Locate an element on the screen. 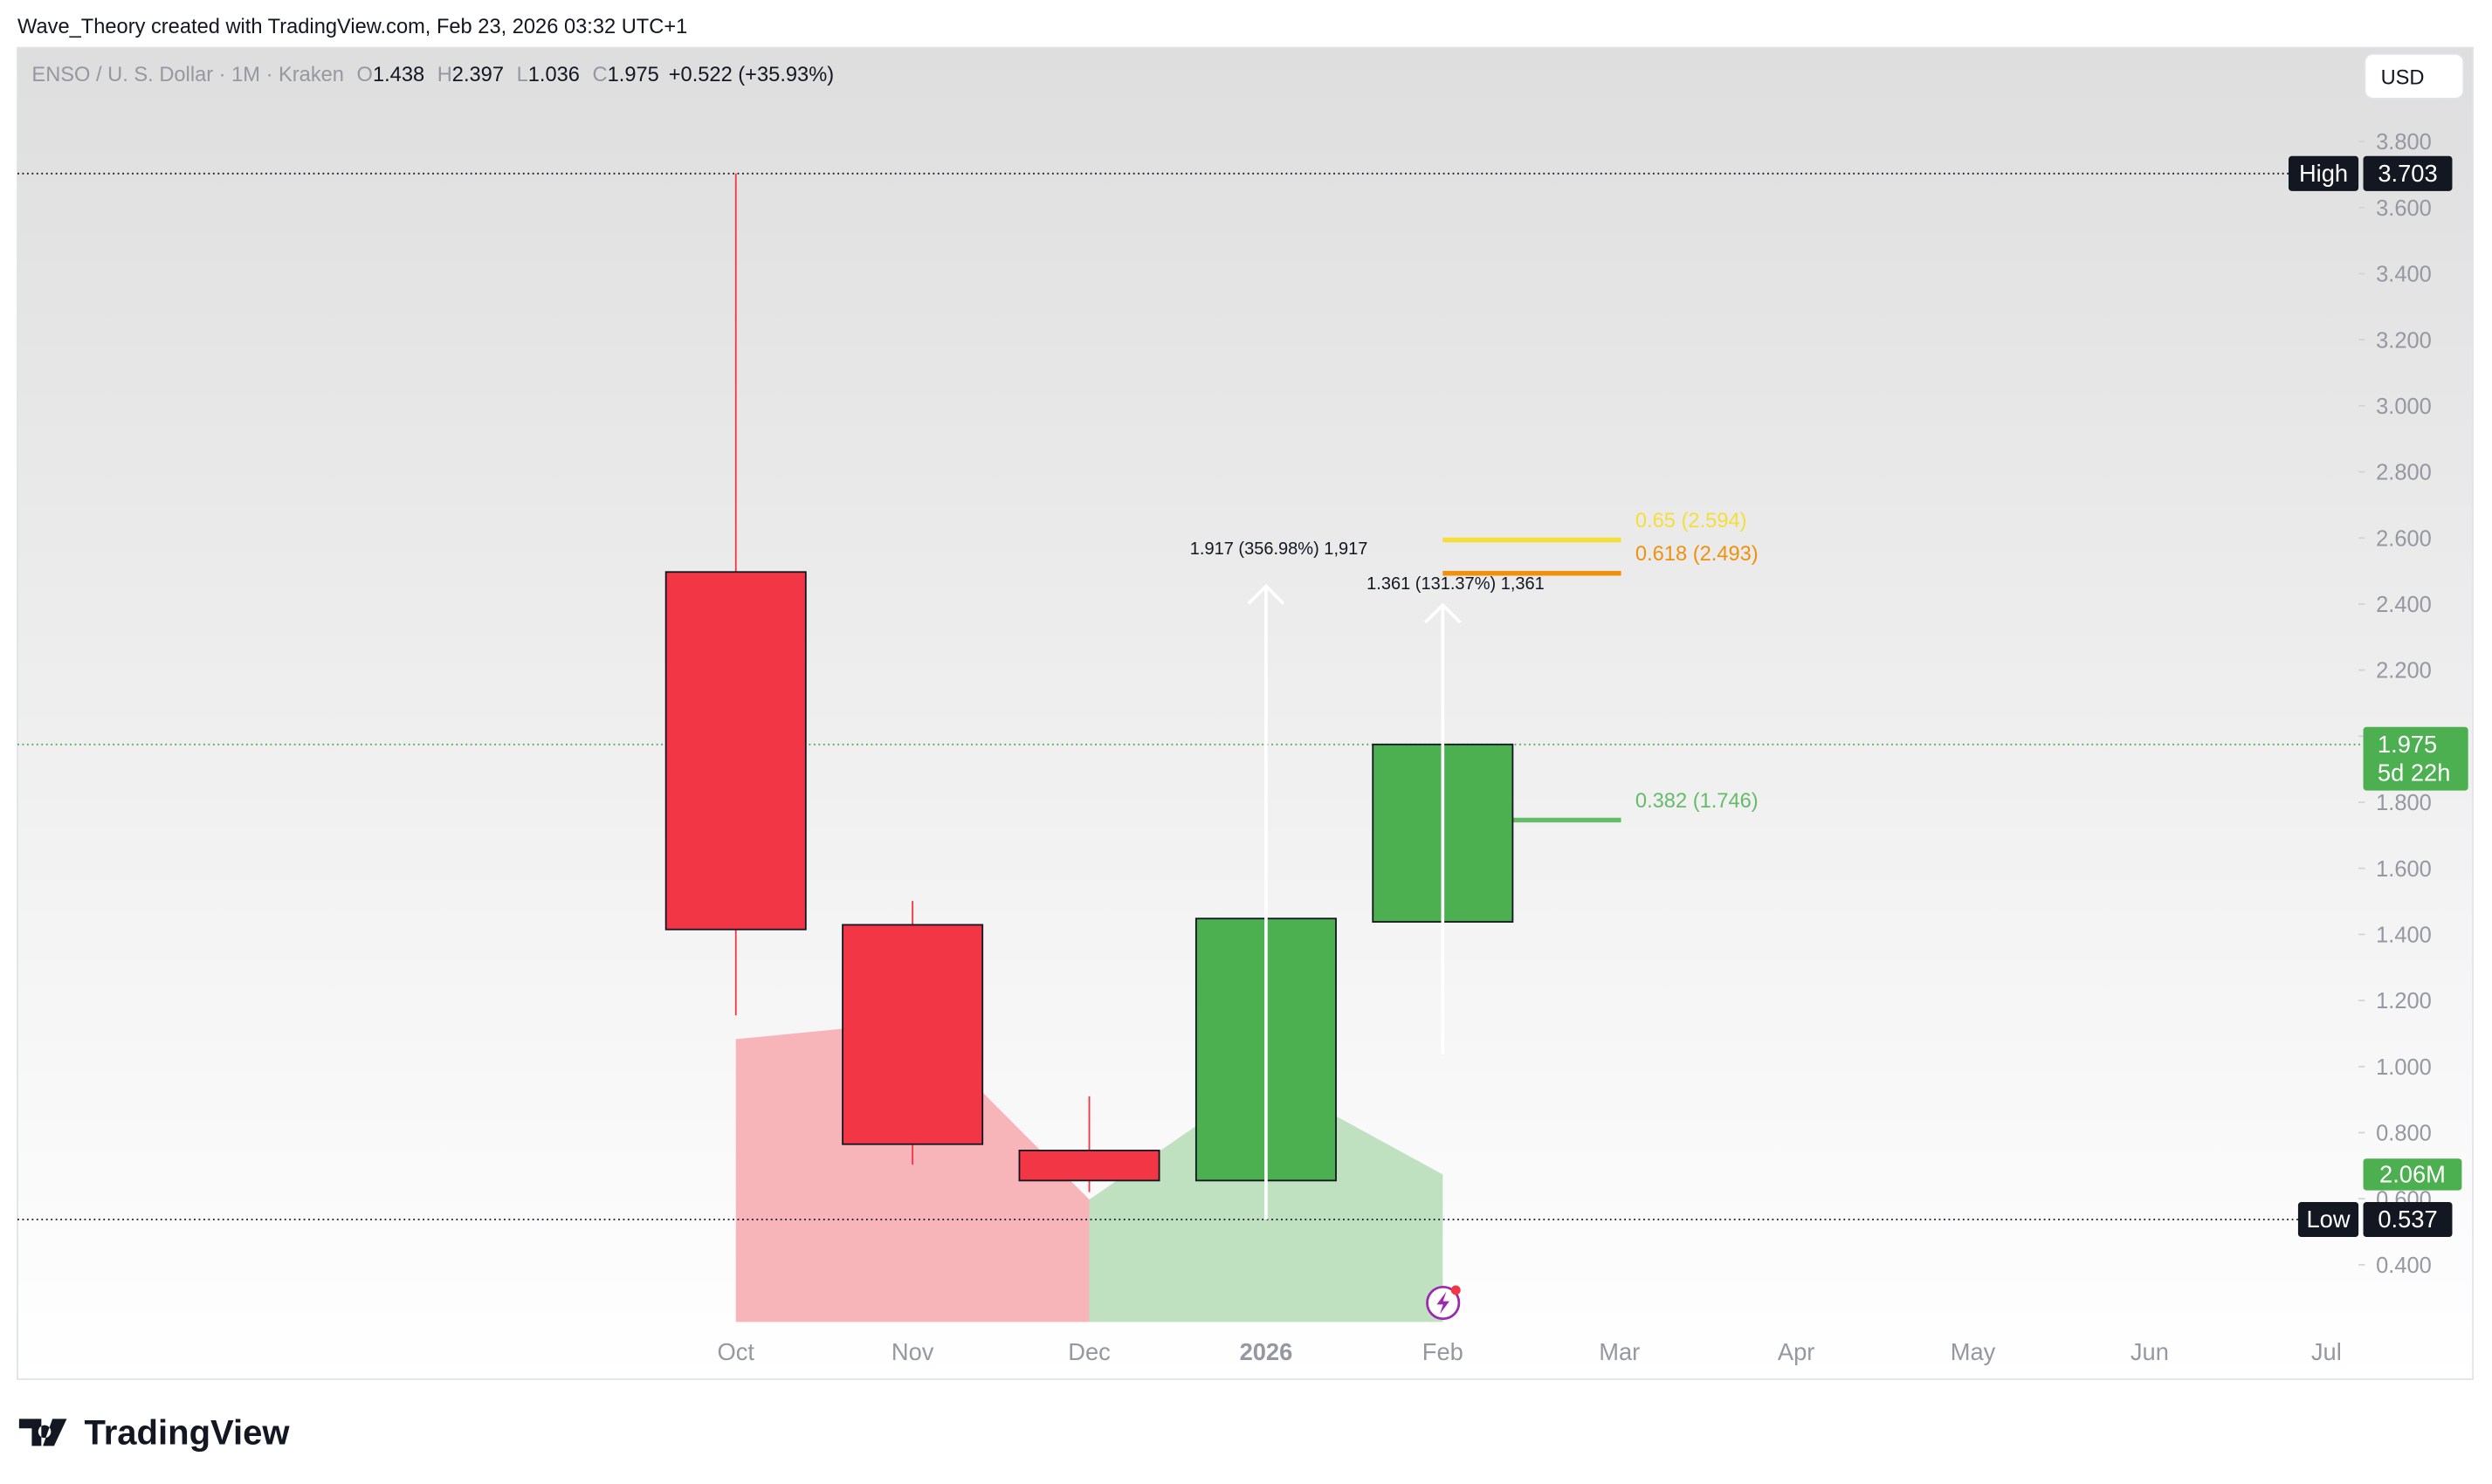 The height and width of the screenshot is (1484, 2492). alert-bolt is located at coordinates (1442, 1303).